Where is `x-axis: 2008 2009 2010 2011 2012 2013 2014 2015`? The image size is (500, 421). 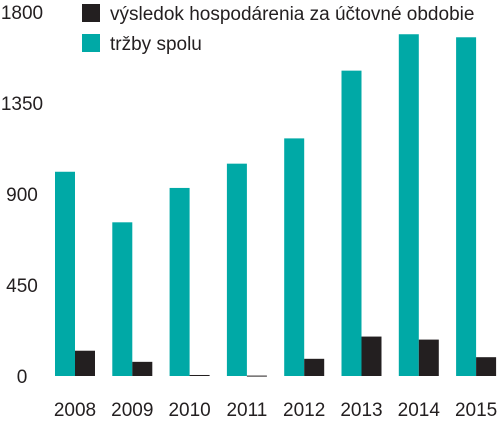 x-axis: 2008 2009 2010 2011 2012 2013 2014 2015 is located at coordinates (275, 410).